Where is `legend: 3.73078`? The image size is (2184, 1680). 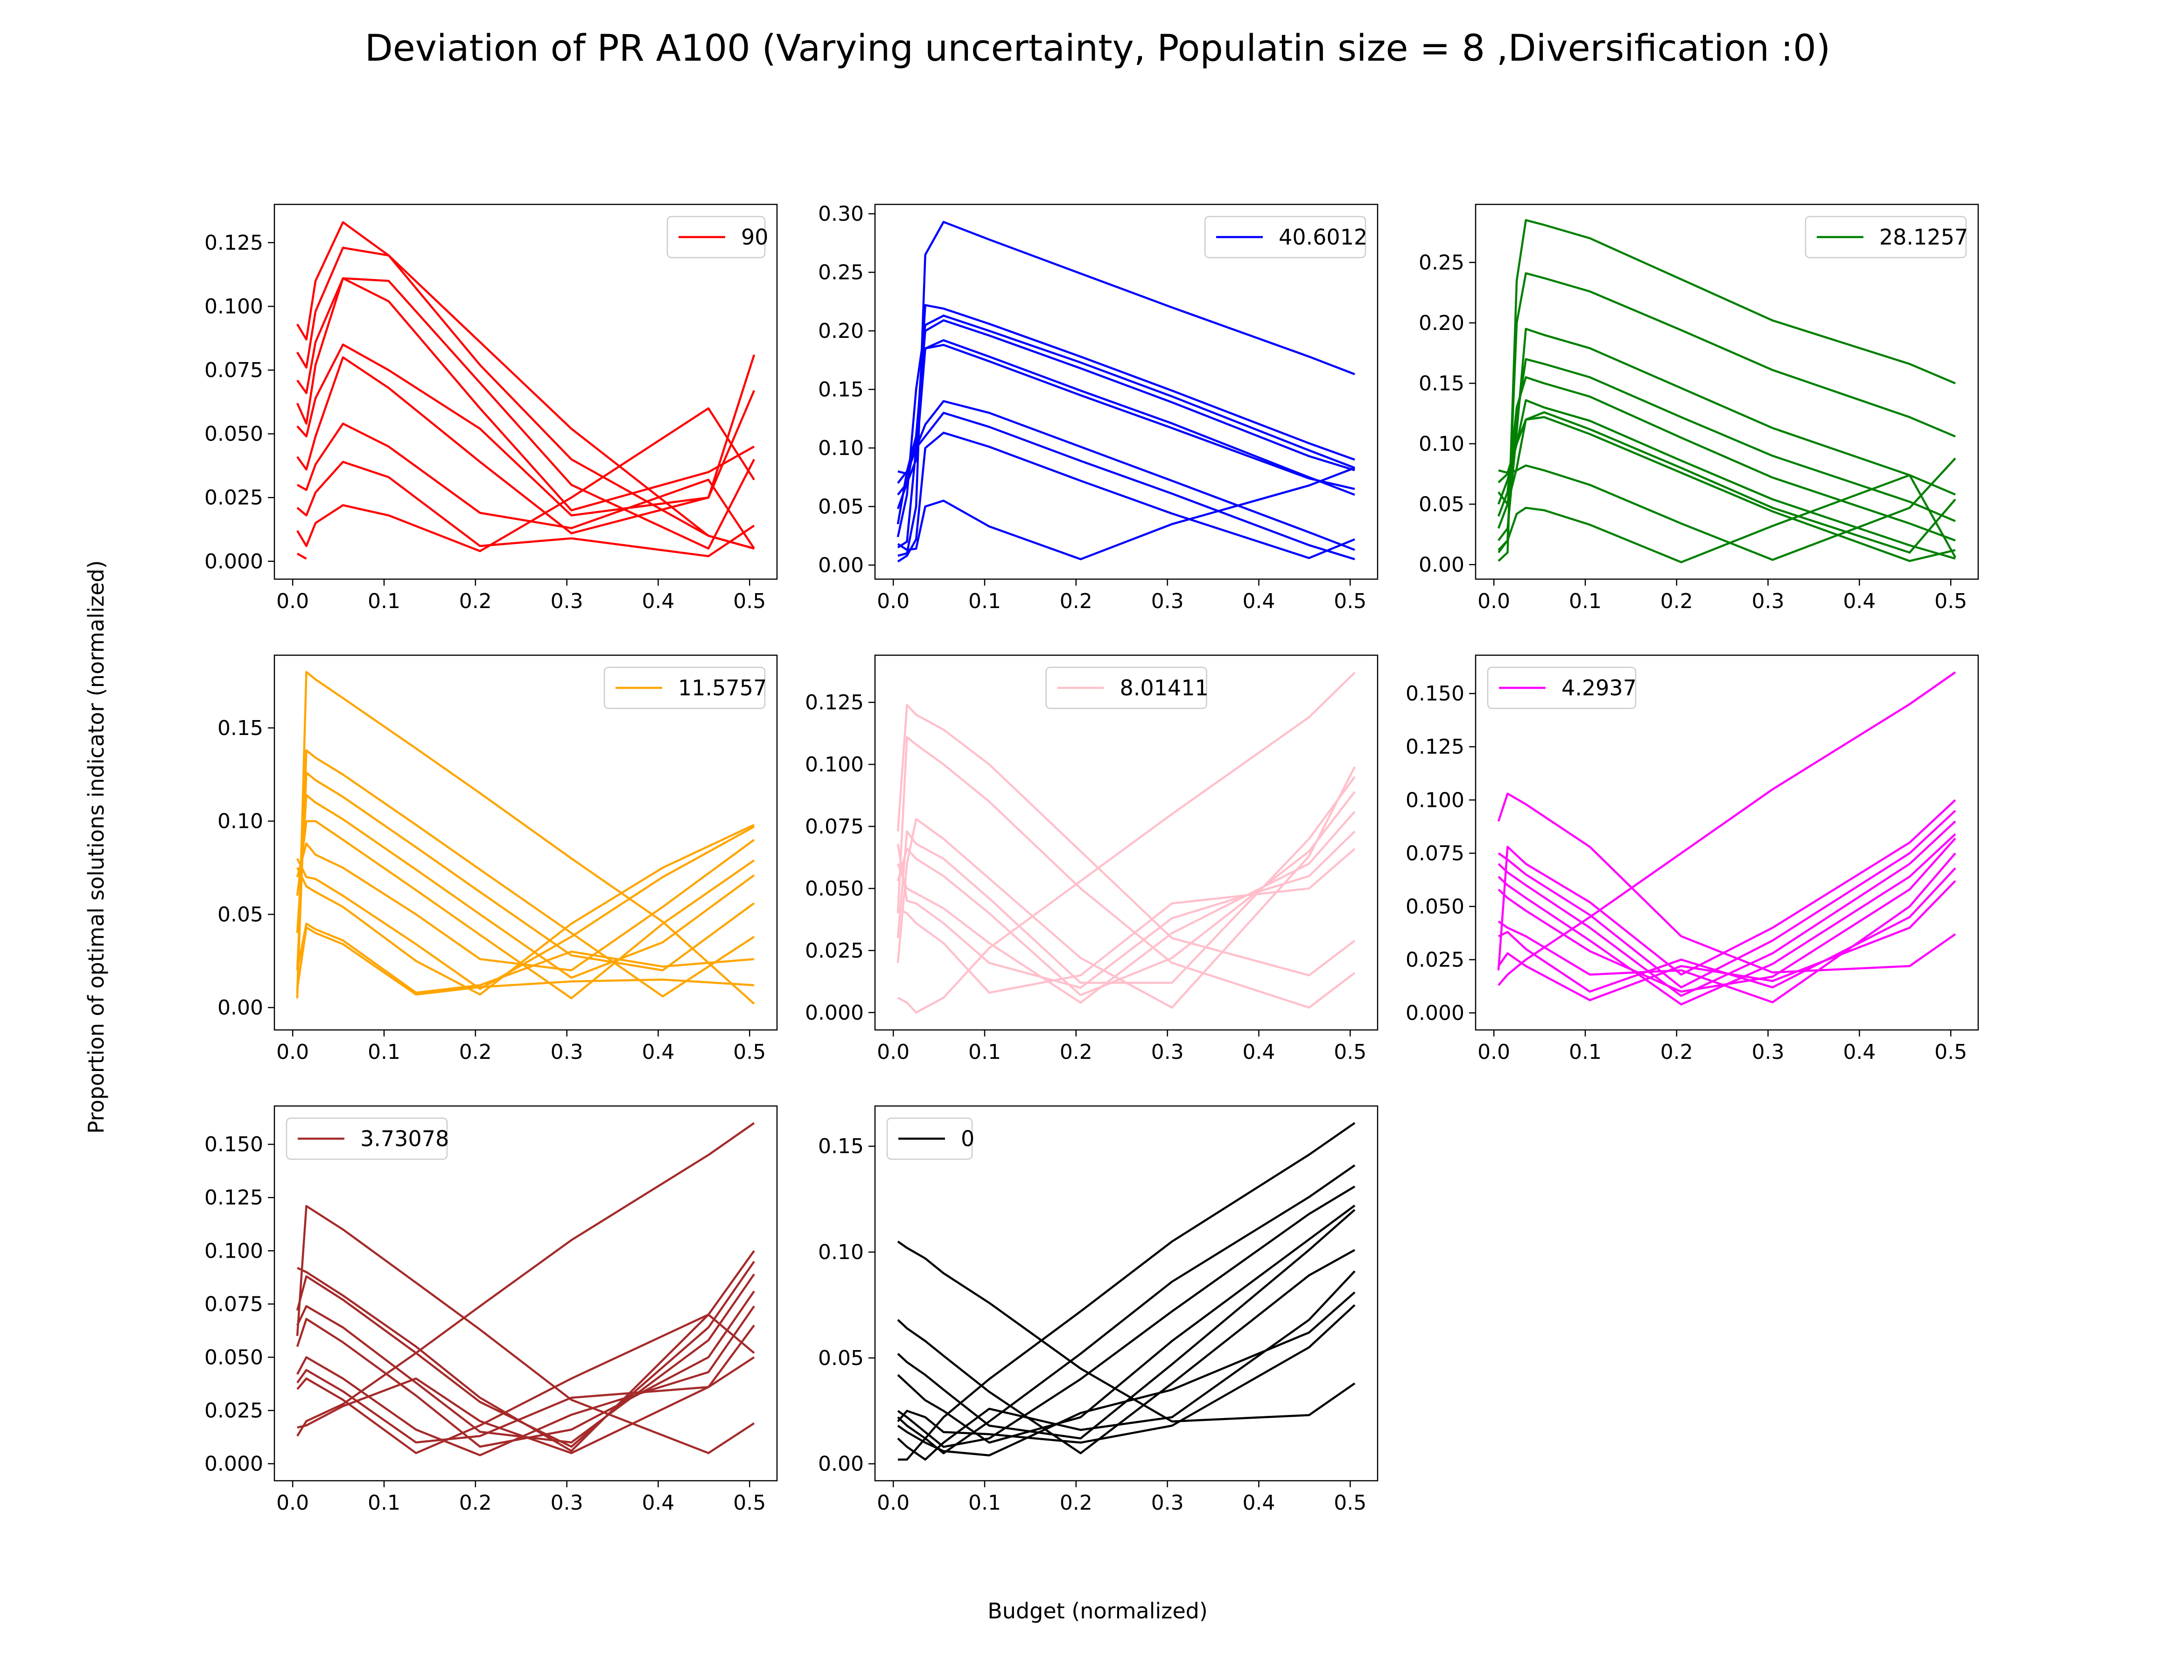
legend: 3.73078 is located at coordinates (367, 1138).